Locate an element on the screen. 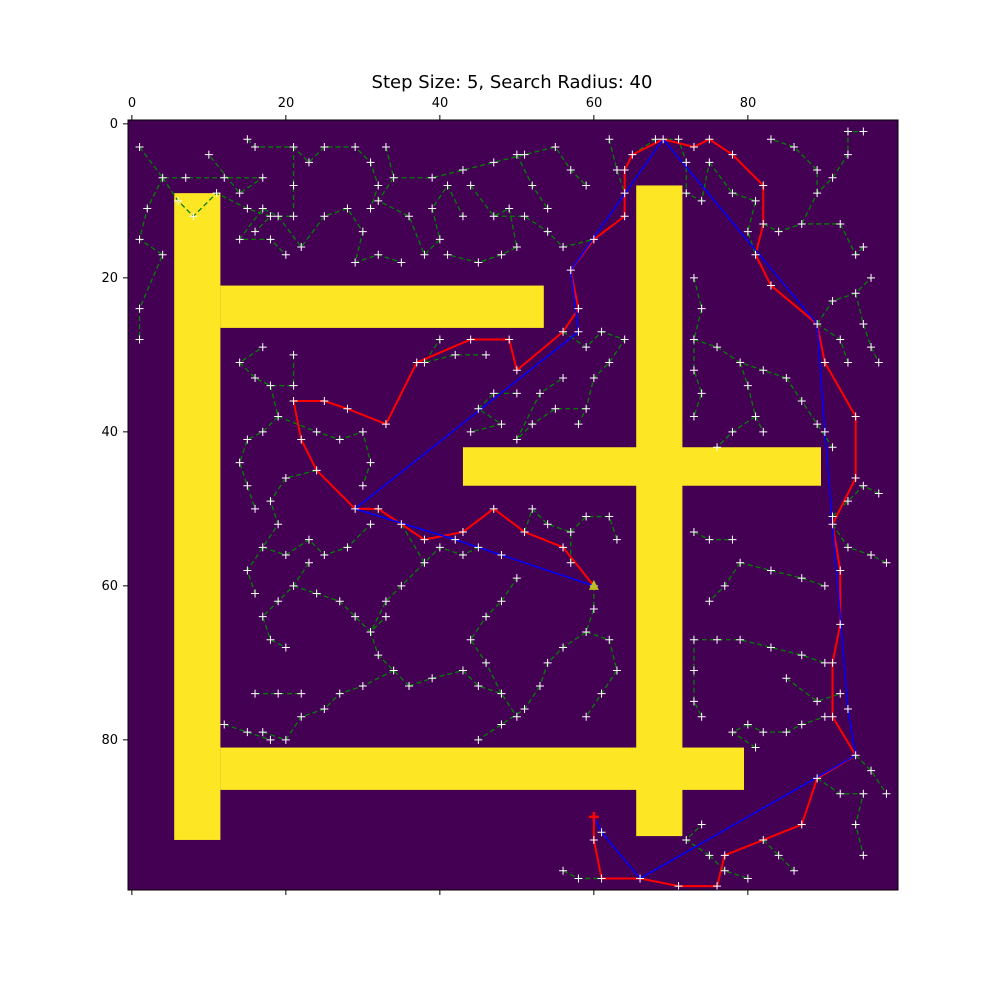 The width and height of the screenshot is (1000, 1000). x-tick-label: 40 is located at coordinates (440, 103).